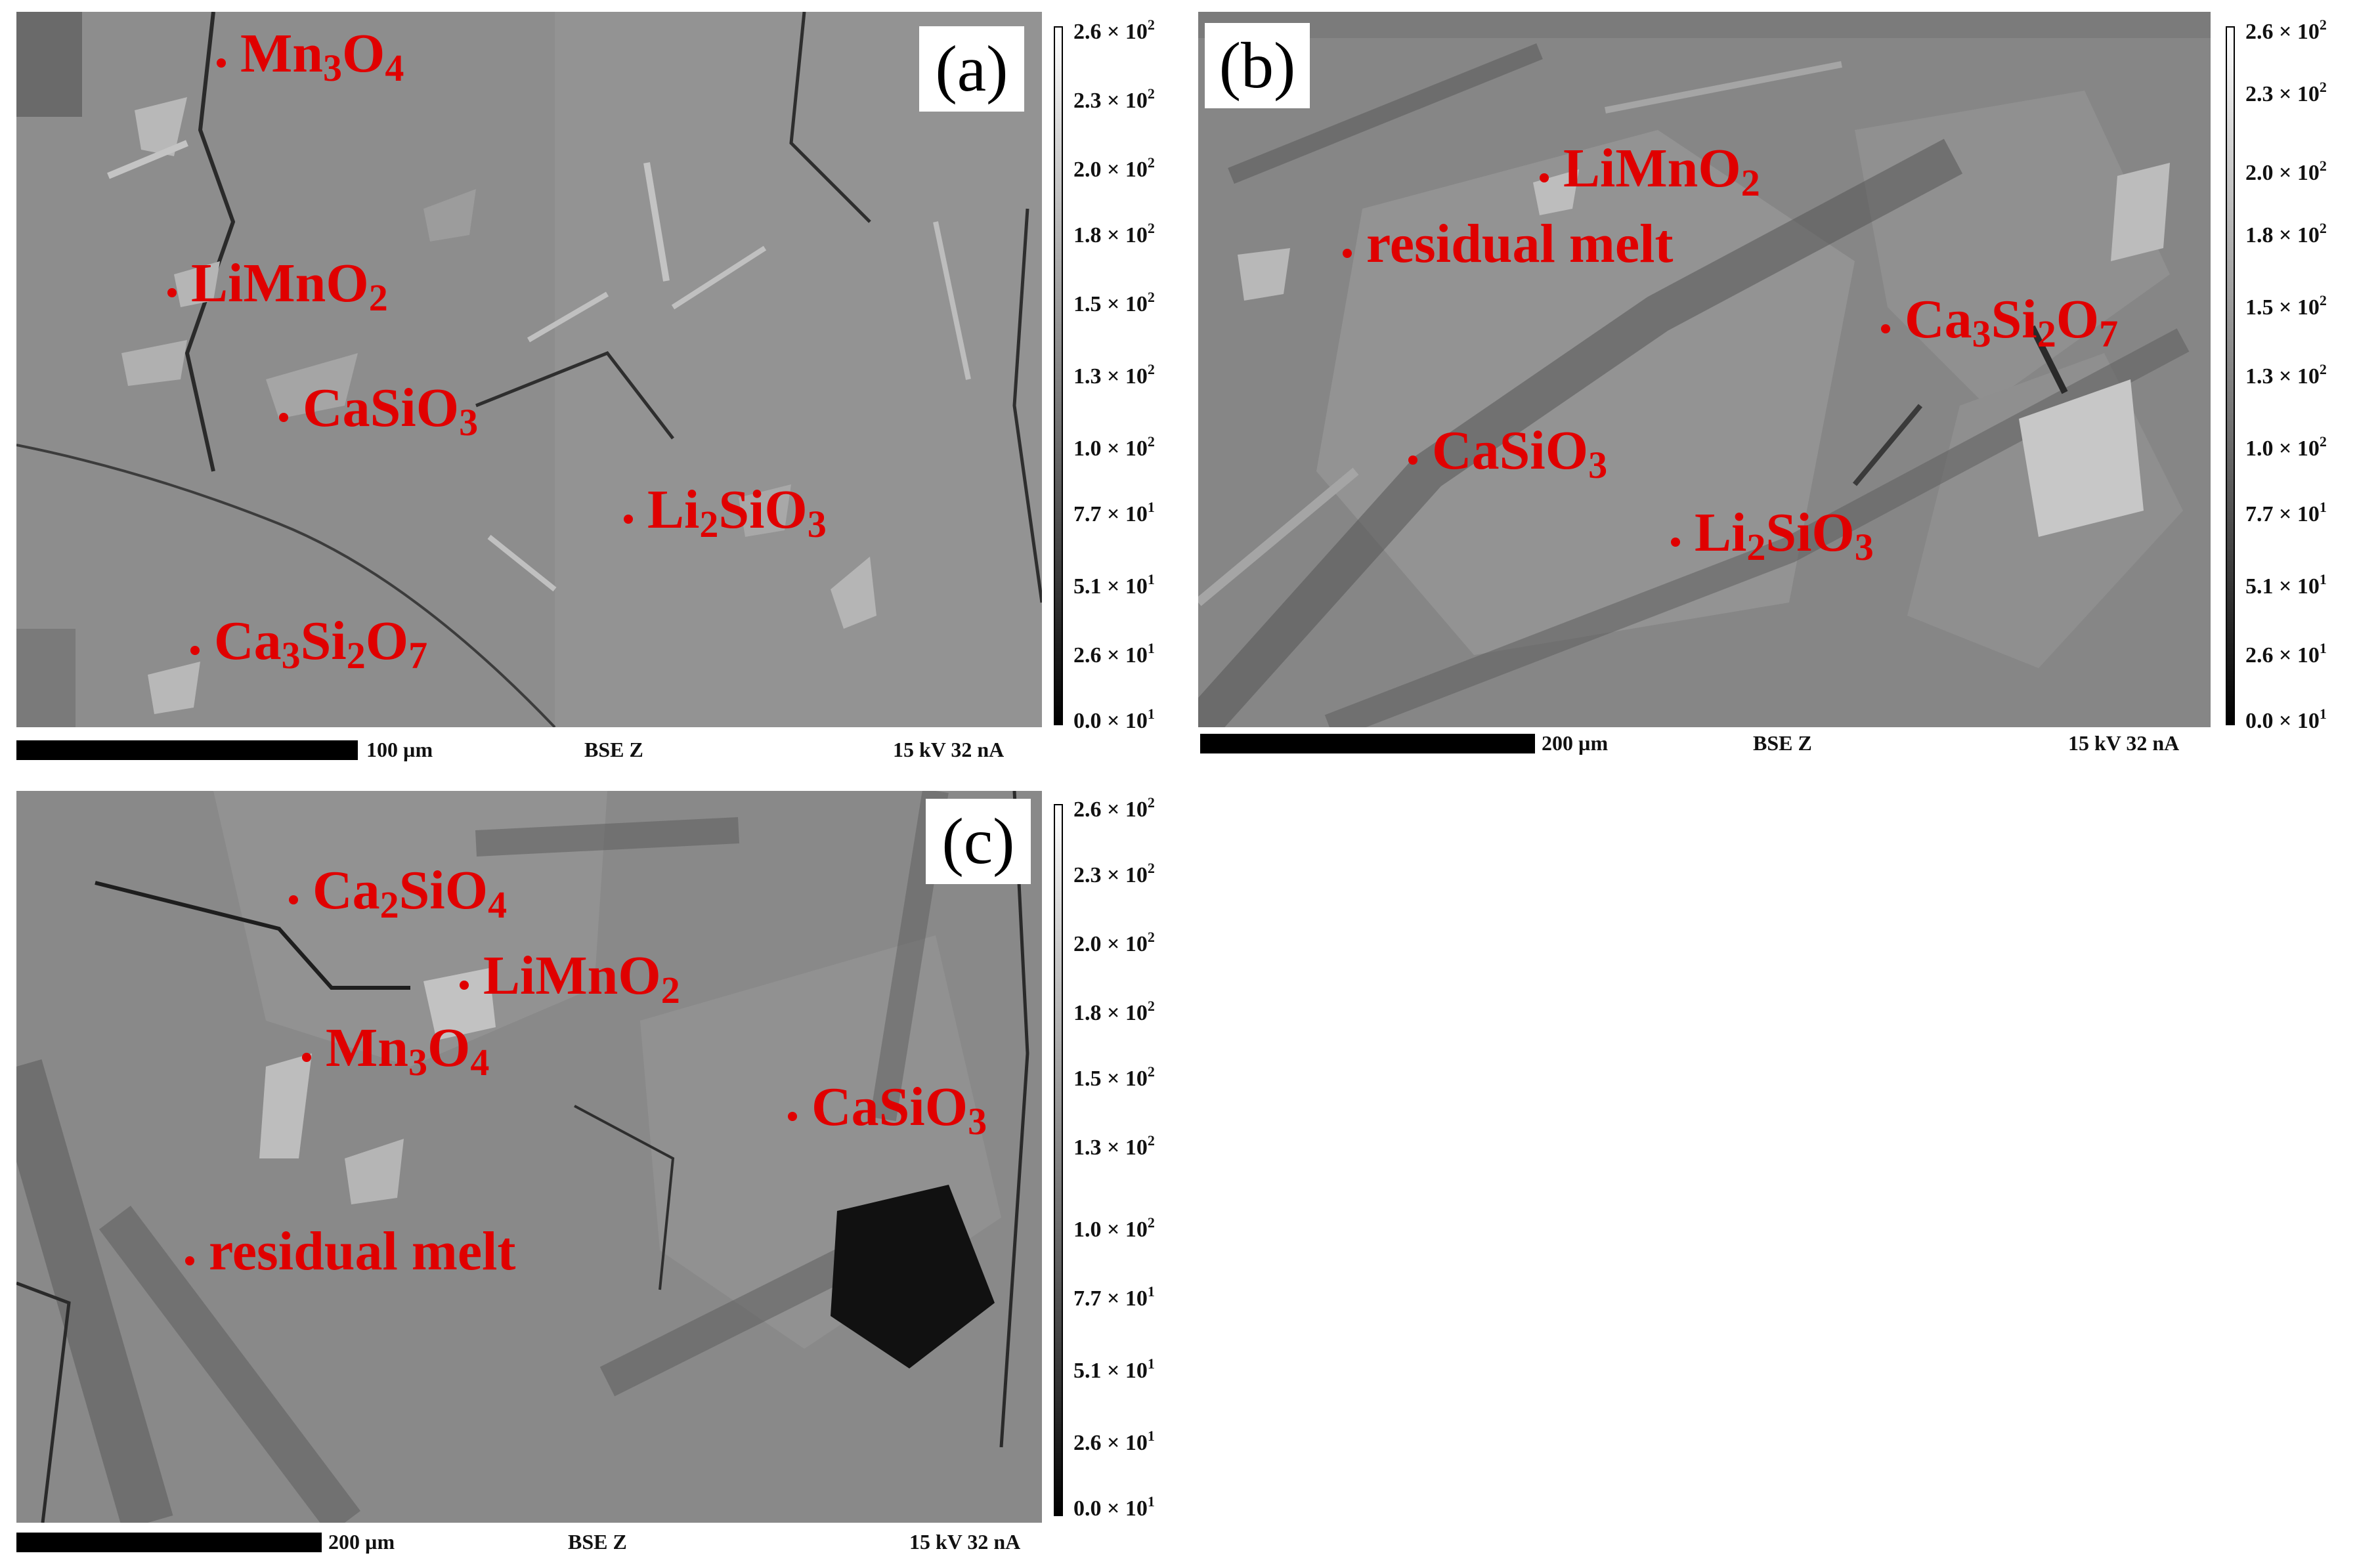  What do you see at coordinates (971, 69) in the screenshot?
I see `panel-letter: (a)` at bounding box center [971, 69].